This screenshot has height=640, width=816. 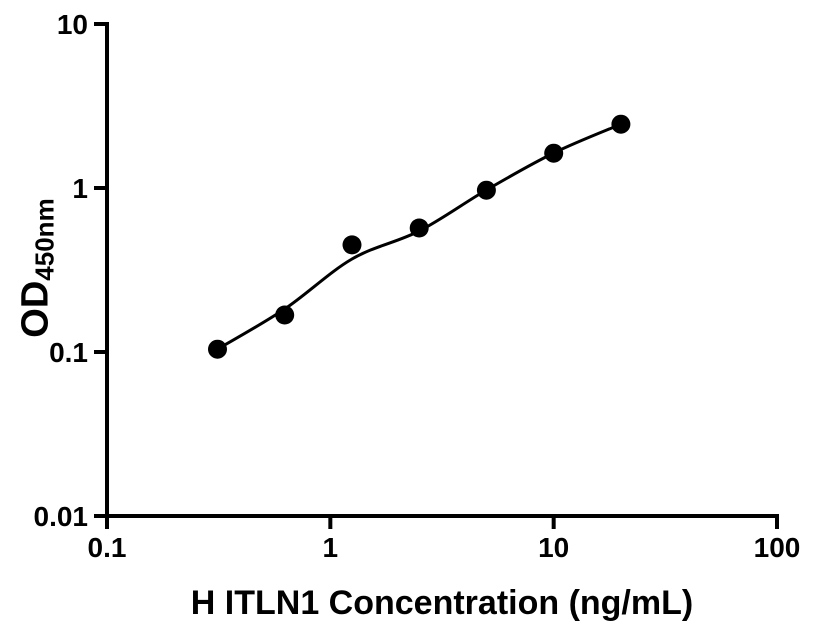 I want to click on y-tick-label: 0.1, so click(x=68, y=352).